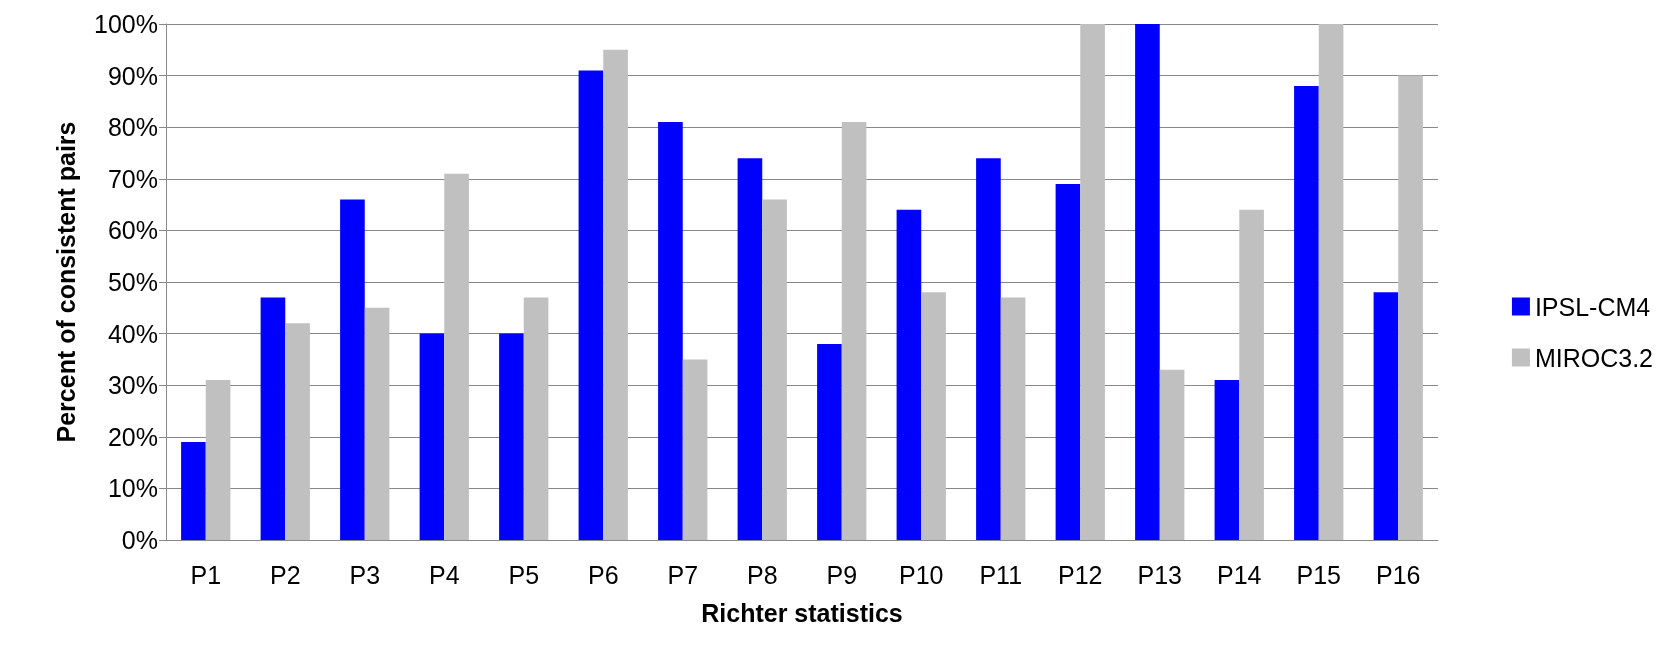 This screenshot has width=1666, height=664. I want to click on x-tick-label: P2, so click(285, 574).